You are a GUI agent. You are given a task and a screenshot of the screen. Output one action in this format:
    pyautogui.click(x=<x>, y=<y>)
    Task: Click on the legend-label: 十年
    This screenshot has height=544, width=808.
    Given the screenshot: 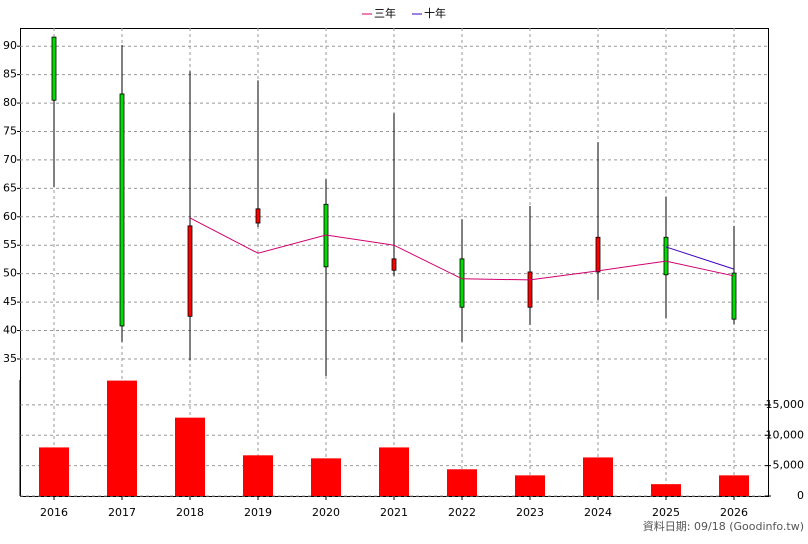 What is the action you would take?
    pyautogui.click(x=435, y=13)
    